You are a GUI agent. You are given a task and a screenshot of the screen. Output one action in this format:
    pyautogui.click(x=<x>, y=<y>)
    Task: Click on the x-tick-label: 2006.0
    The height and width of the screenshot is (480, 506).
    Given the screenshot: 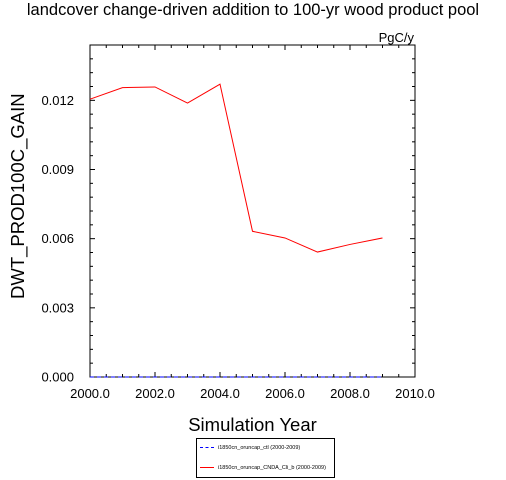 What is the action you would take?
    pyautogui.click(x=285, y=393)
    